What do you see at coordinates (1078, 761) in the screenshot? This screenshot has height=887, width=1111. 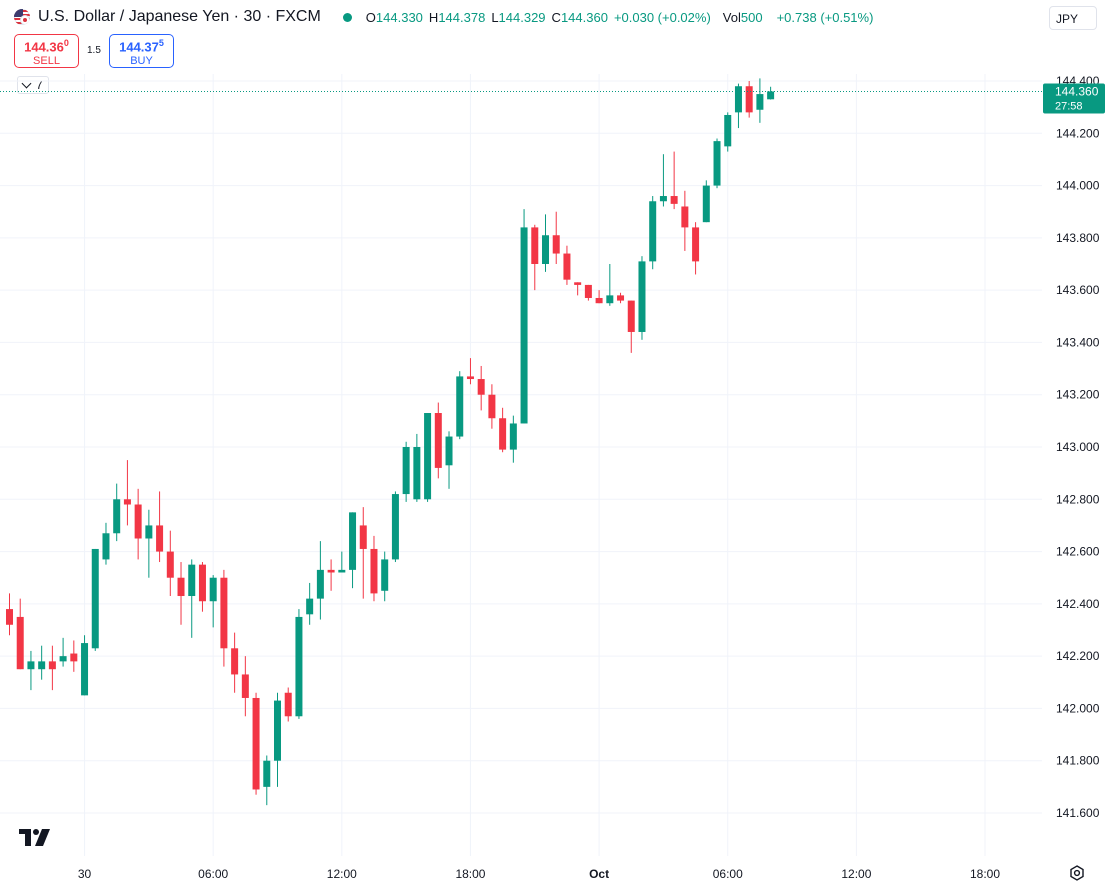 I see `price-tick-label: 141.800` at bounding box center [1078, 761].